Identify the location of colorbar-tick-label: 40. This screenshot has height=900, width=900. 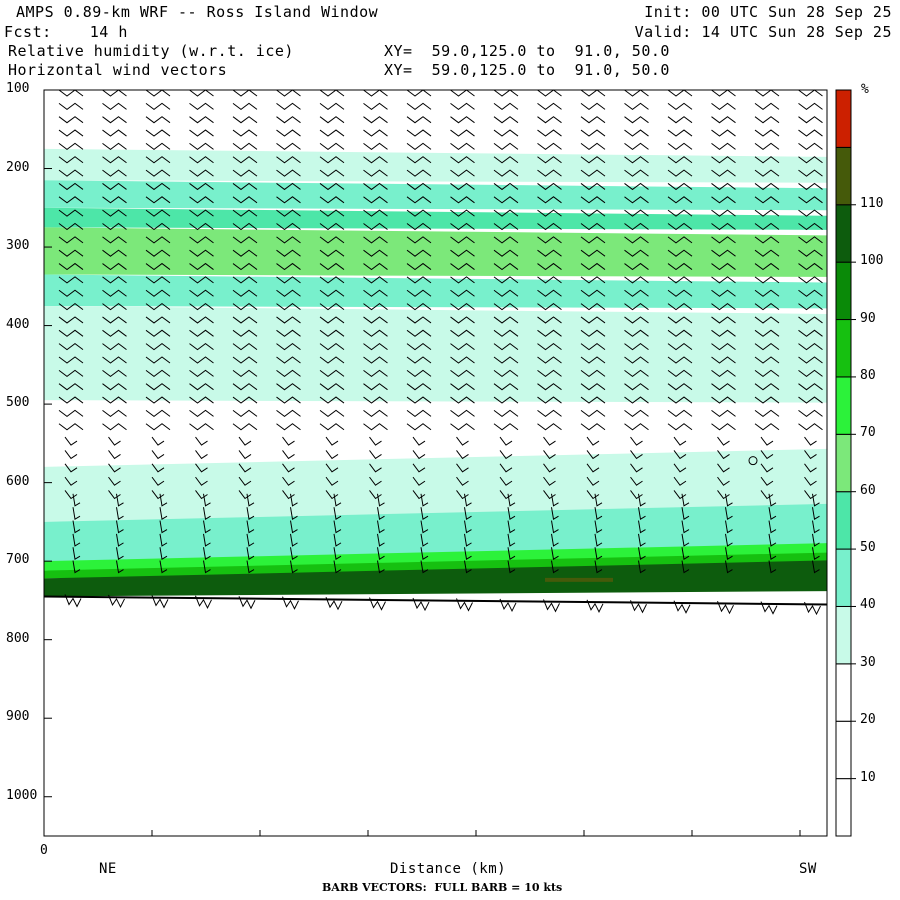
(868, 605).